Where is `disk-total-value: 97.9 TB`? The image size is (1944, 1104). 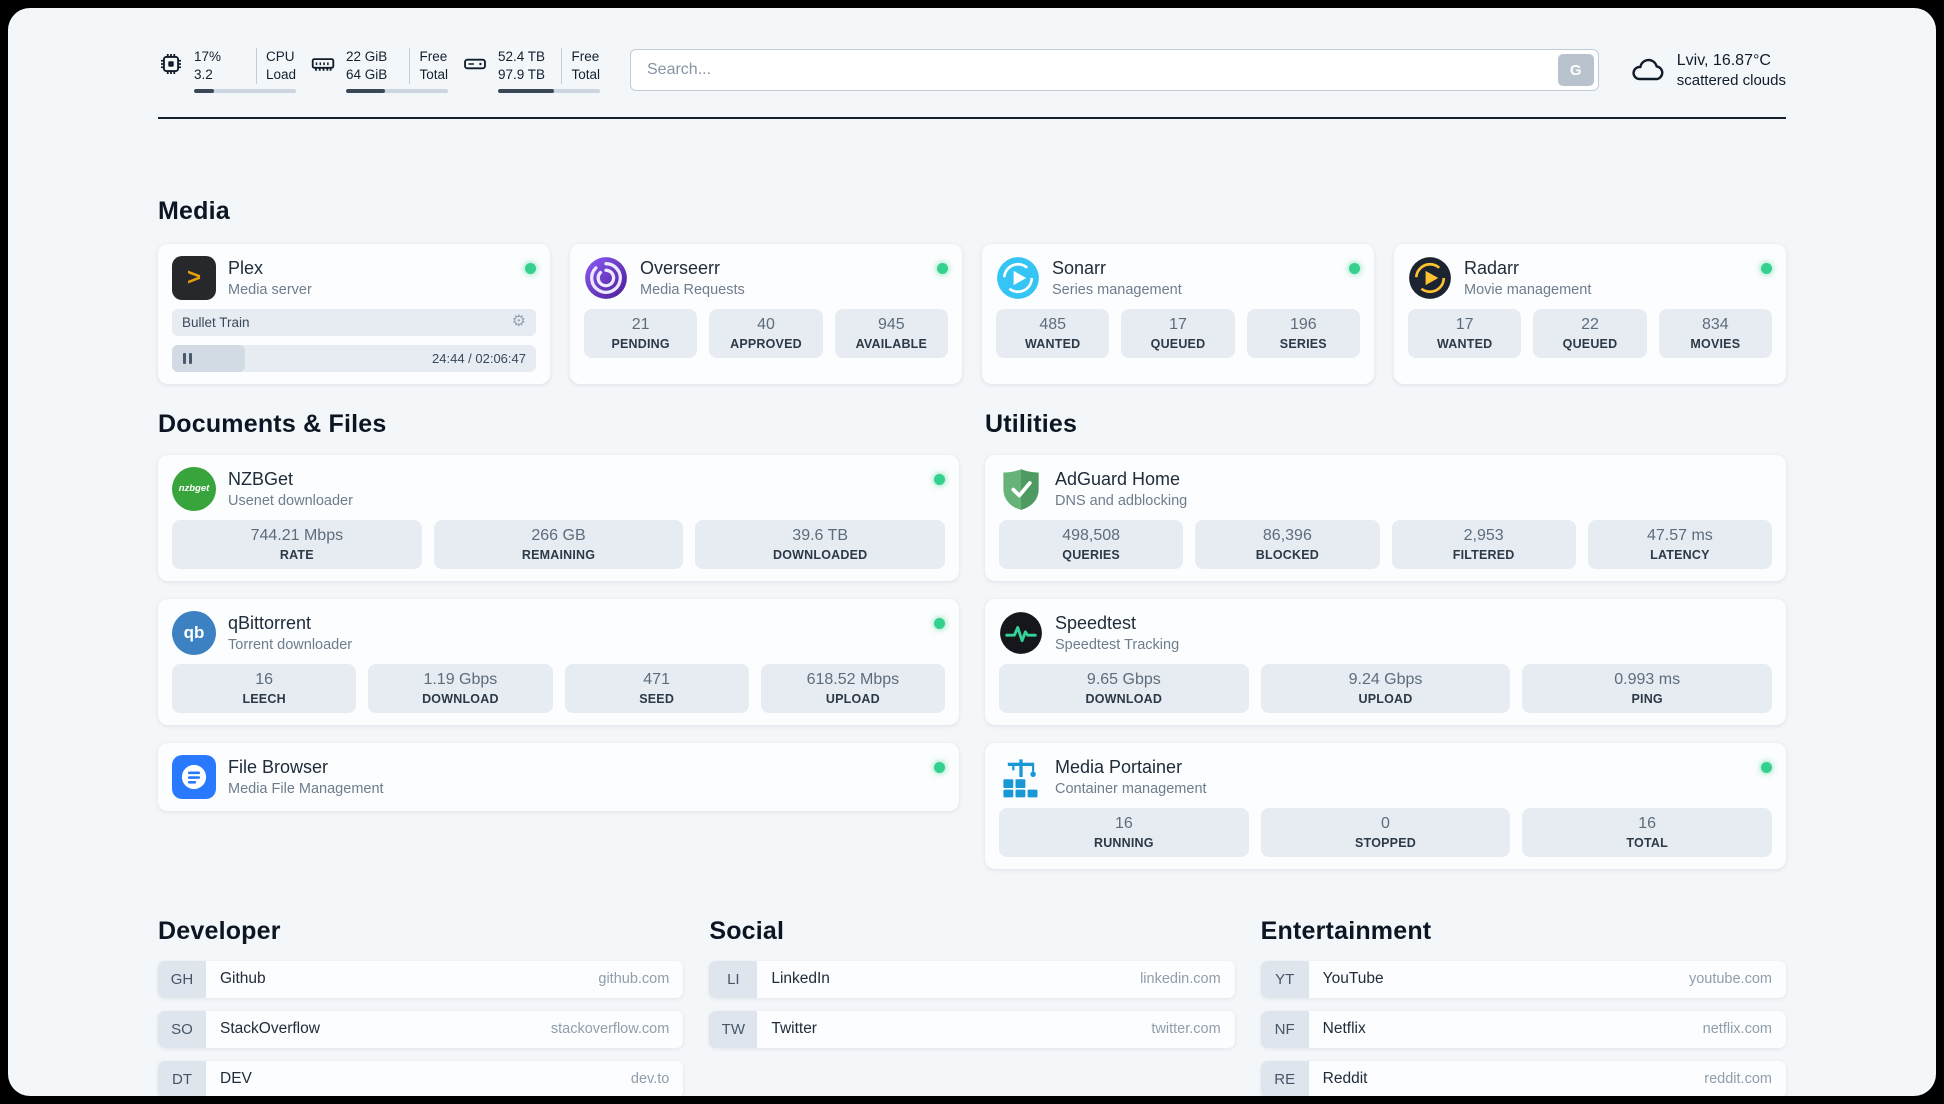
disk-total-value: 97.9 TB is located at coordinates (522, 74).